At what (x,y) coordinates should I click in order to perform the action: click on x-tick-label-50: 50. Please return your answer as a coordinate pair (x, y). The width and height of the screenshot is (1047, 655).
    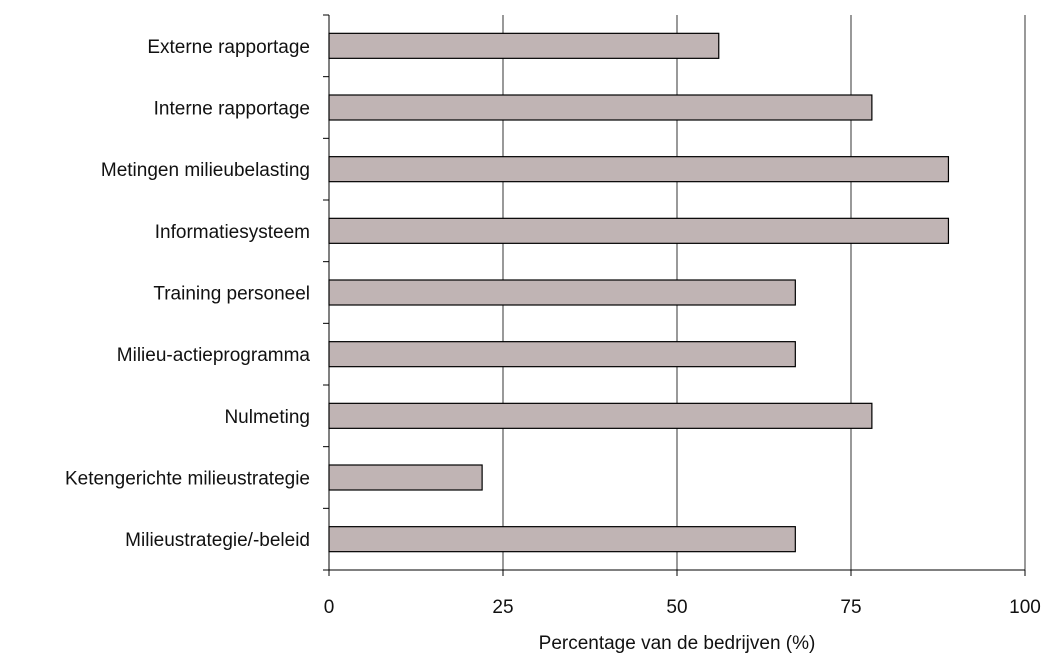
    Looking at the image, I should click on (676, 607).